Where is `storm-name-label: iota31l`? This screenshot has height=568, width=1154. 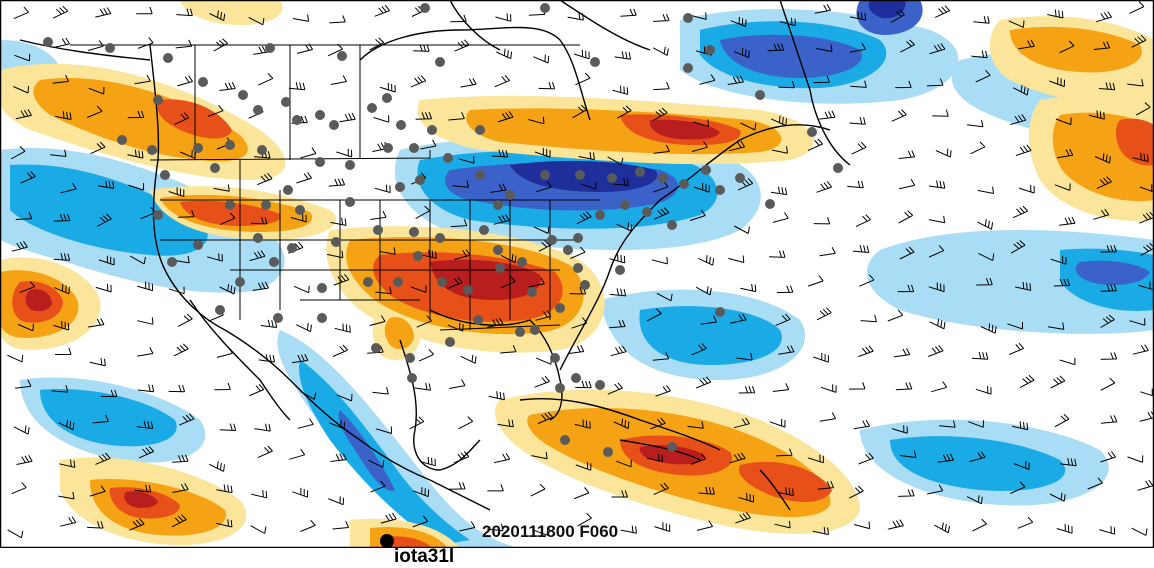 storm-name-label: iota31l is located at coordinates (424, 557).